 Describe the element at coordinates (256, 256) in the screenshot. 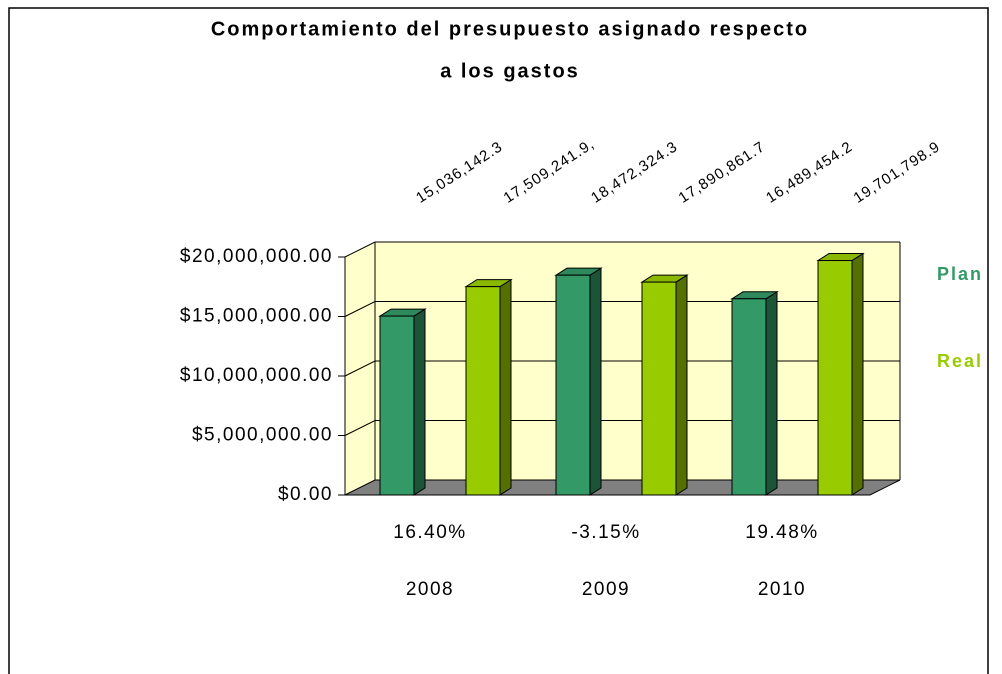

I see `y-tick-label: $20,000,000.00` at that location.